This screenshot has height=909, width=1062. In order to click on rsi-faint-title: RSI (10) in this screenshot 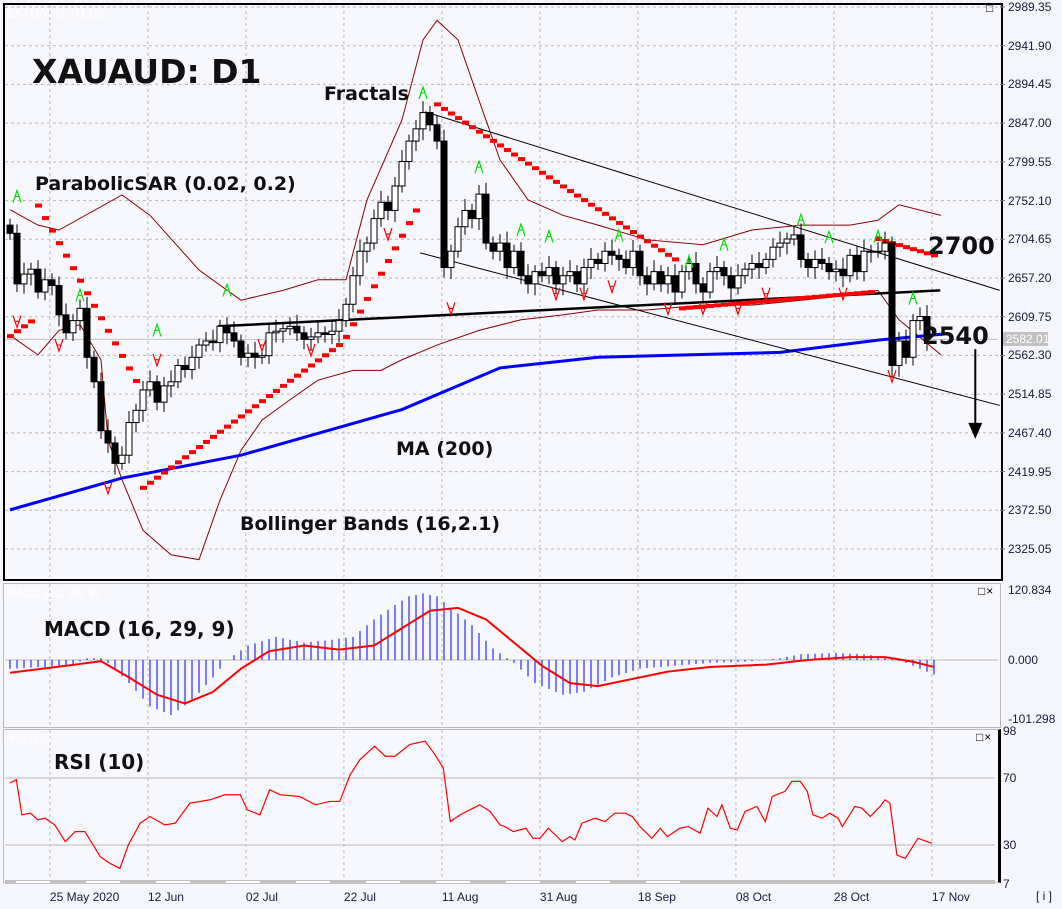, I will do `click(28, 738)`.